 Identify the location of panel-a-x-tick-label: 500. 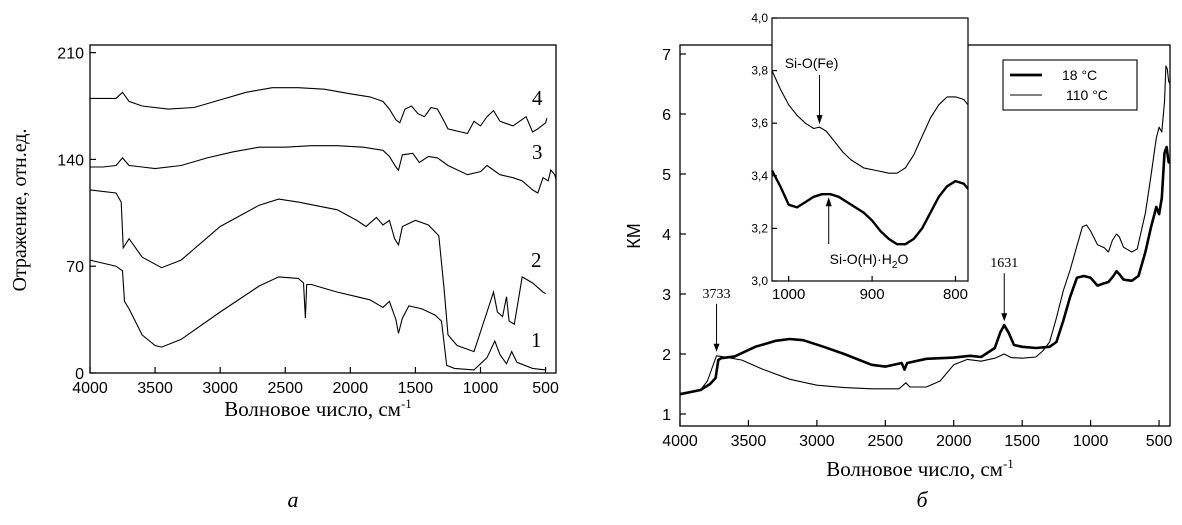
(545, 388).